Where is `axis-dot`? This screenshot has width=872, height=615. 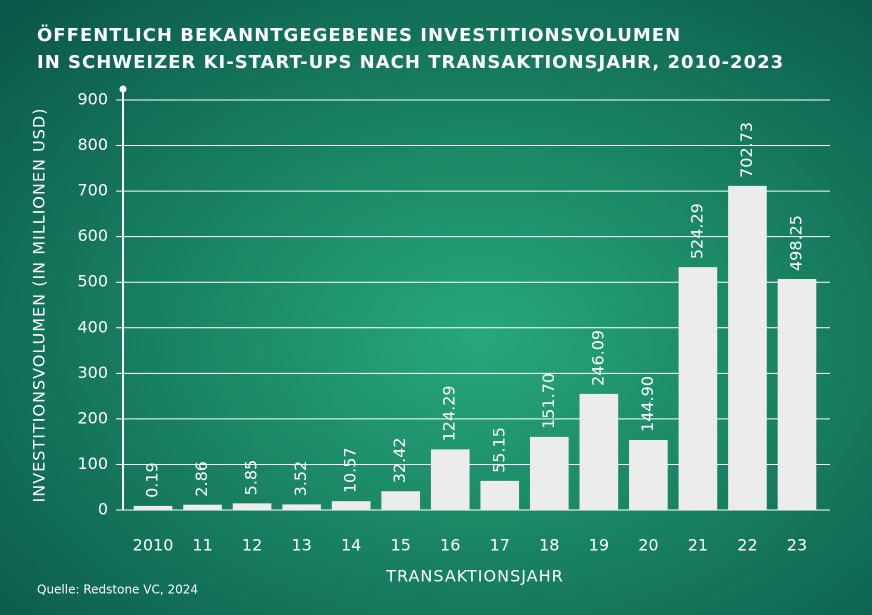
axis-dot is located at coordinates (123, 89).